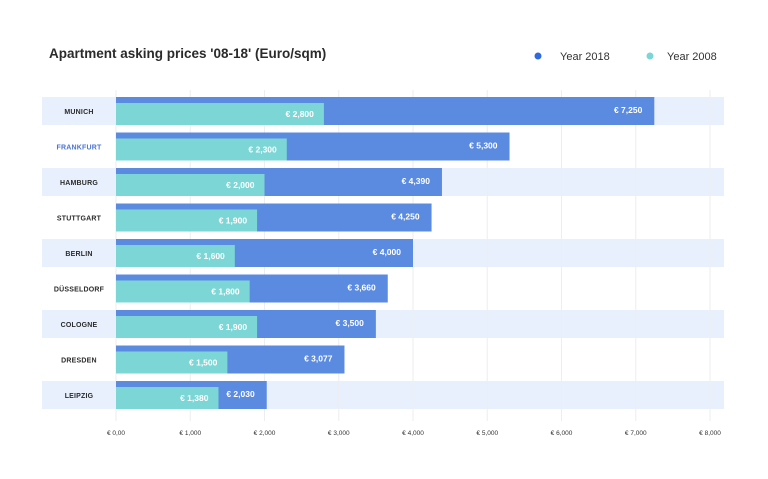  I want to click on value-label-2008: € 1,500, so click(203, 363).